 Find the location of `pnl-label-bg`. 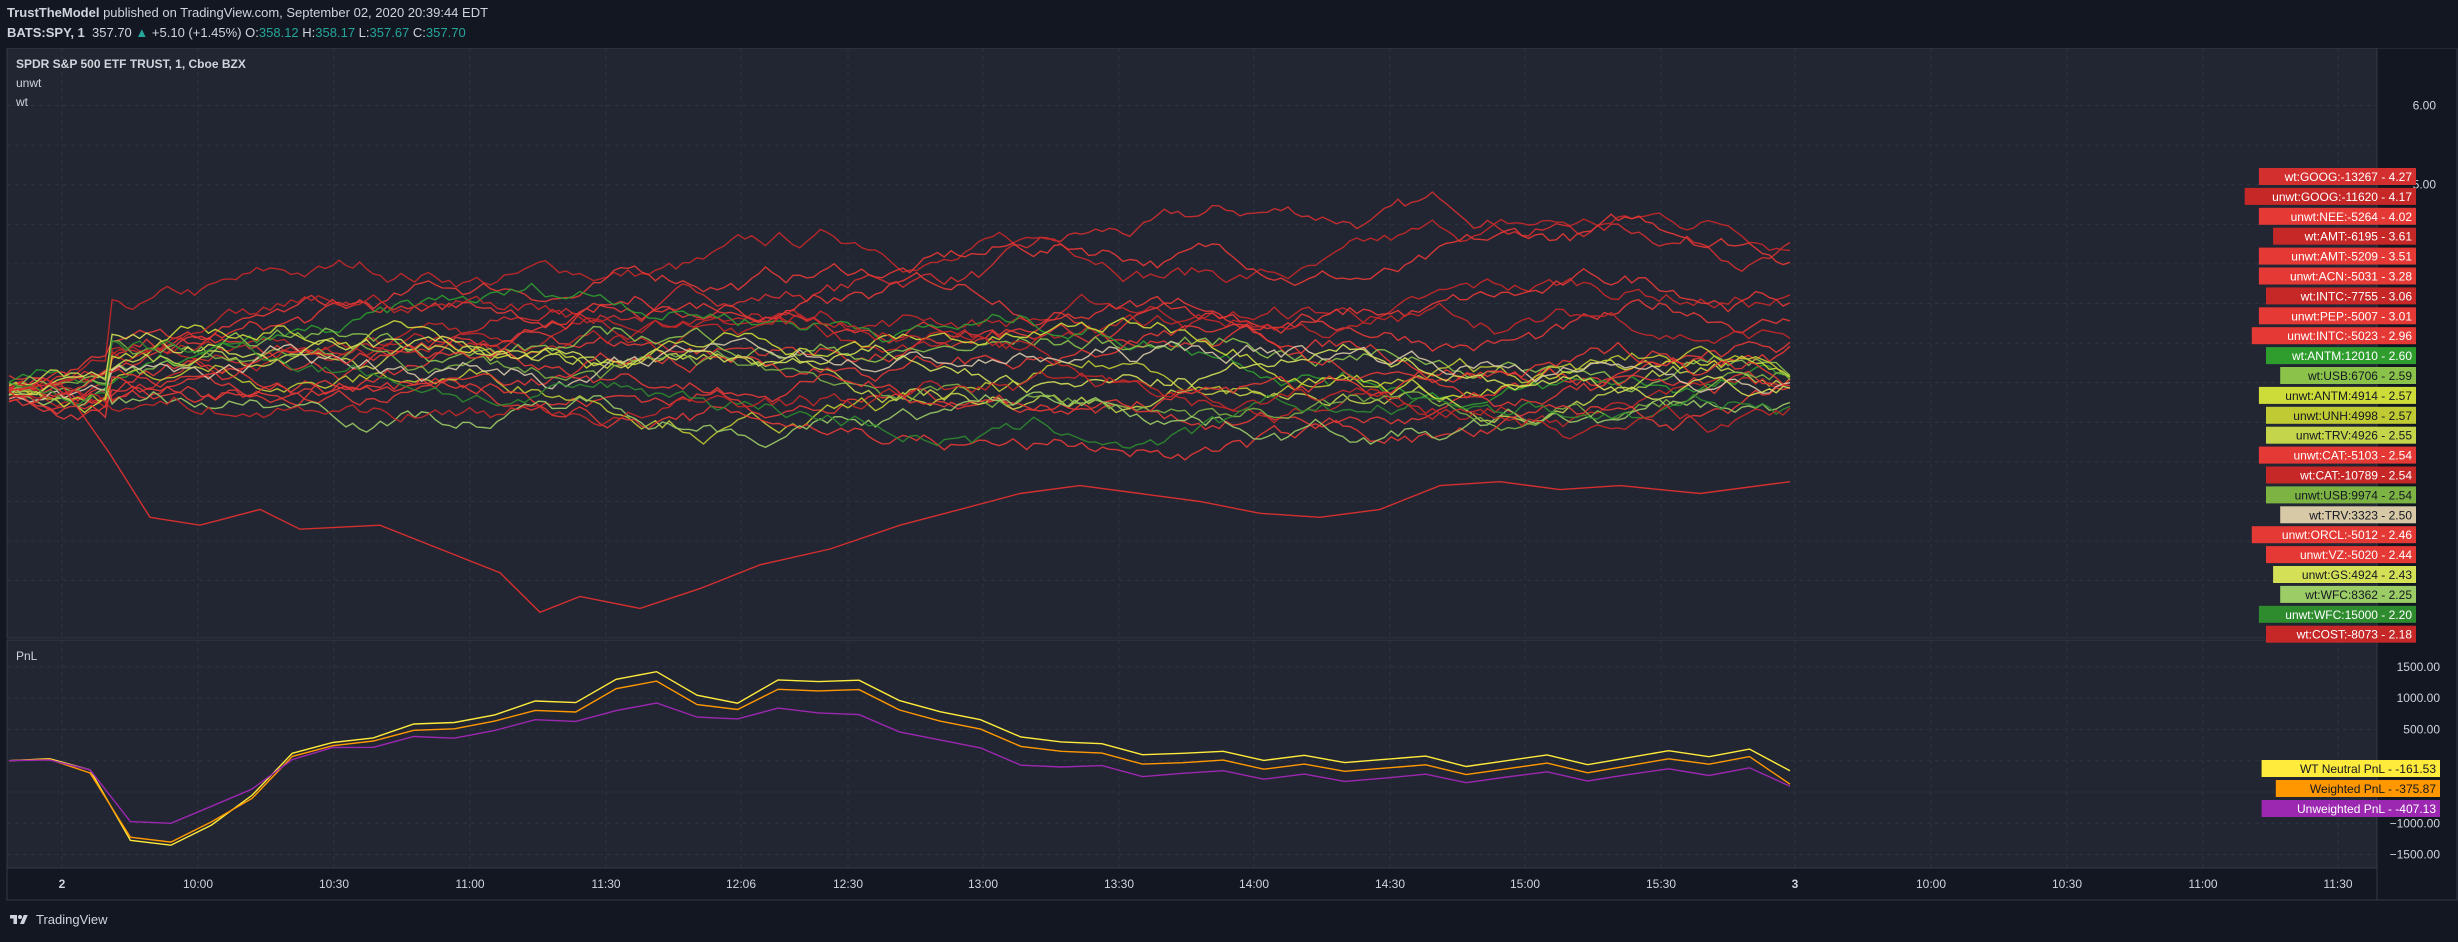

pnl-label-bg is located at coordinates (2350, 808).